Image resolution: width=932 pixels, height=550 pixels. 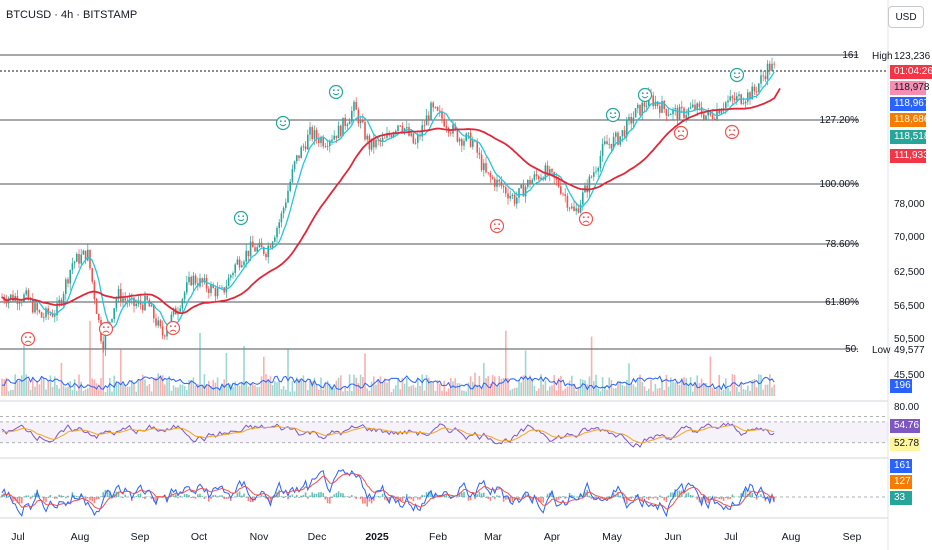 I want to click on currency-button: USD, so click(x=906, y=17).